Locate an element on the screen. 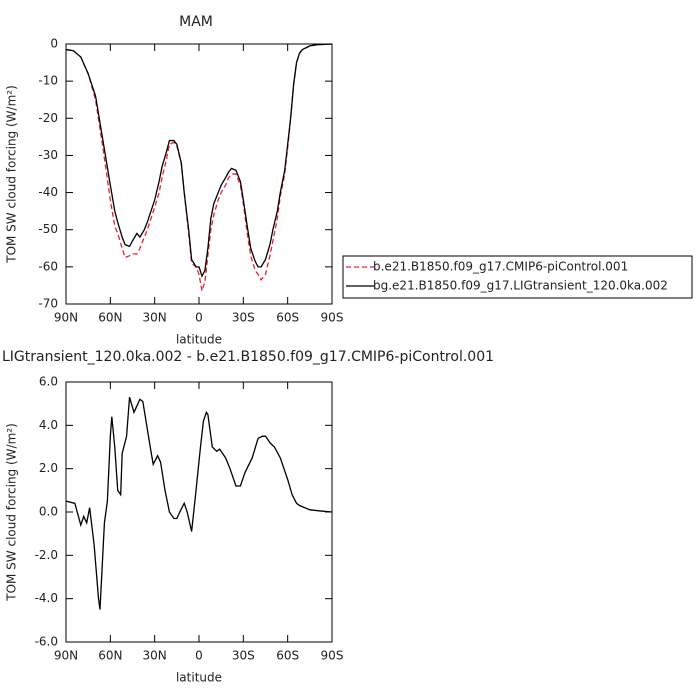 Image resolution: width=700 pixels, height=700 pixels. y-tick-label: -4.0 is located at coordinates (46, 598).